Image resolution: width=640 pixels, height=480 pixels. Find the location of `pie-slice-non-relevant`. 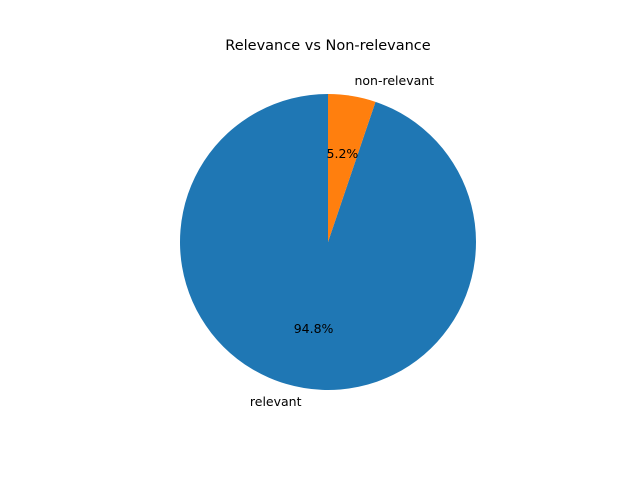

pie-slice-non-relevant is located at coordinates (352, 168).